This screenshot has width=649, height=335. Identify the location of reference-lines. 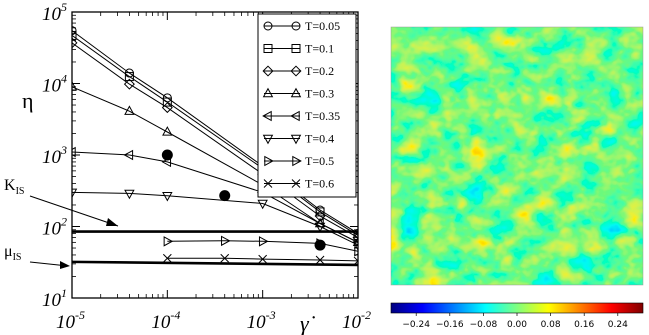
(215, 248).